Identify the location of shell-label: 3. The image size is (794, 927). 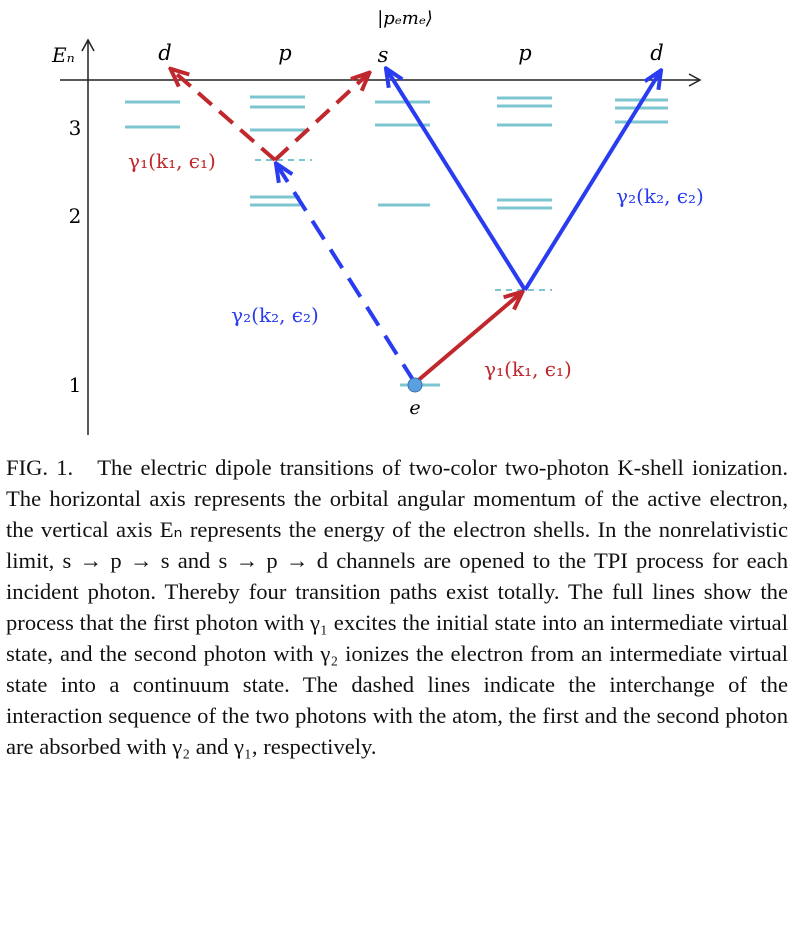
(75, 128).